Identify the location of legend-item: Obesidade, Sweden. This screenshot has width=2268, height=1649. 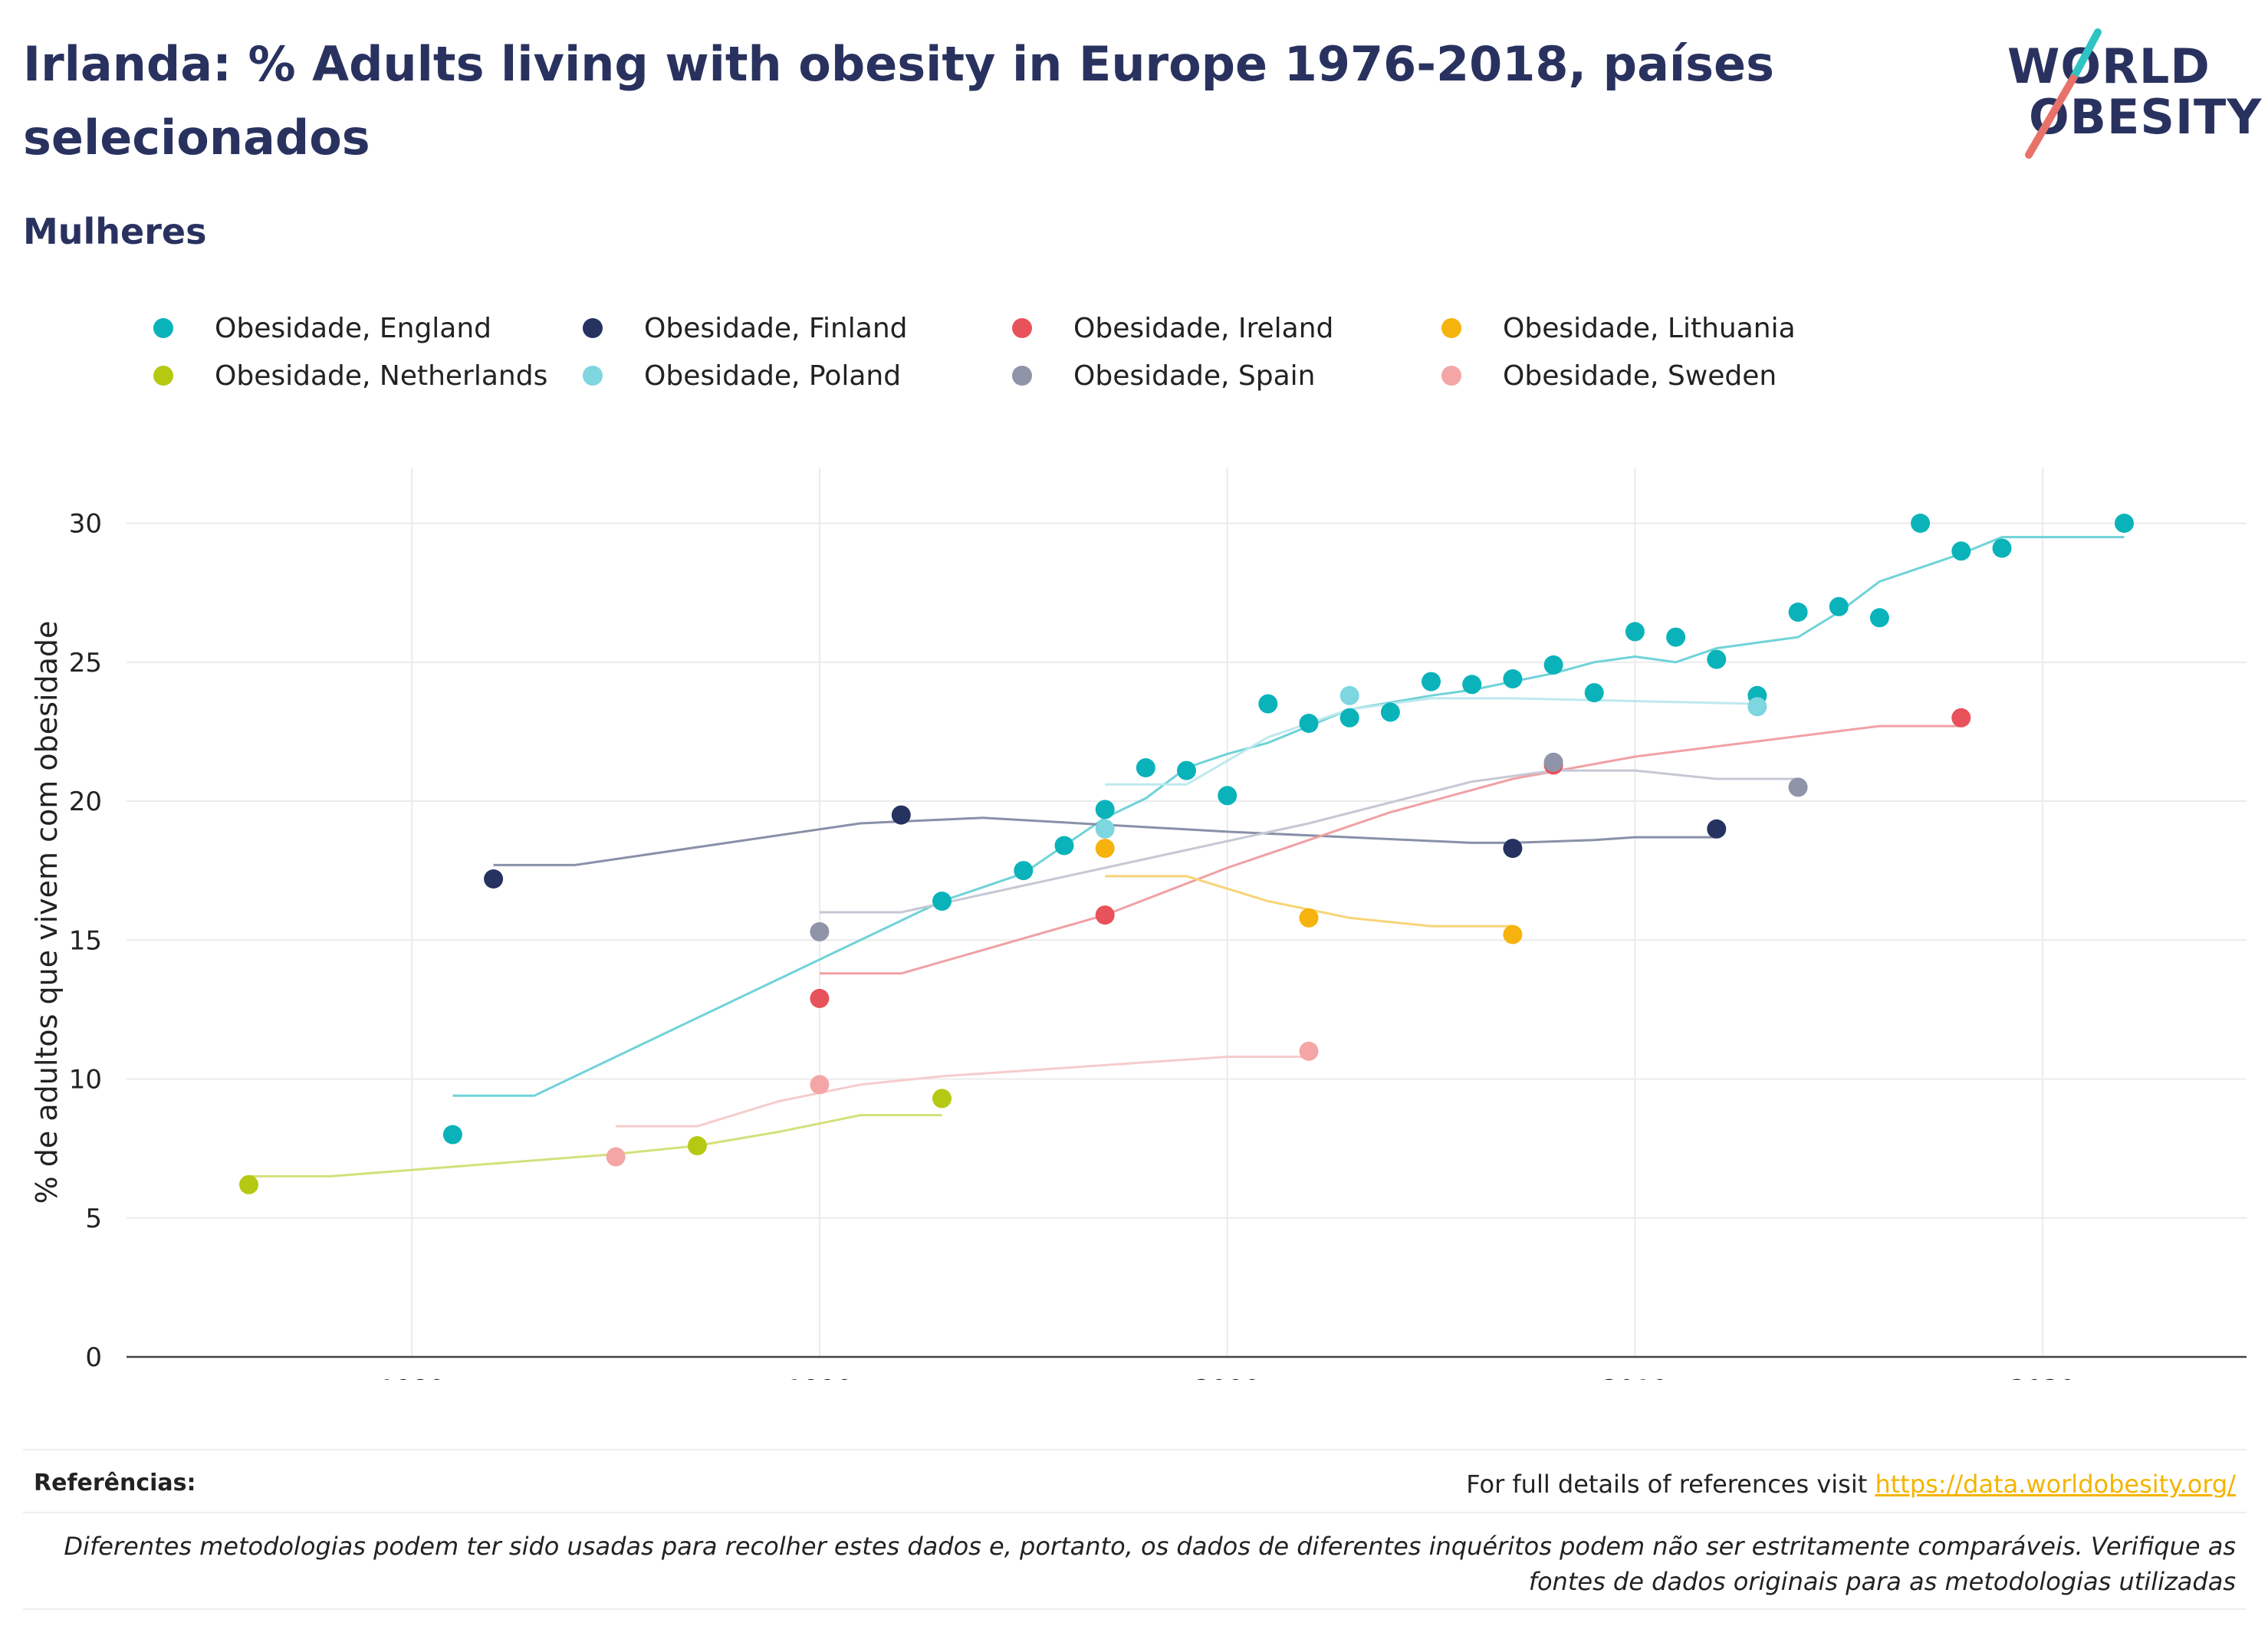
(1609, 376).